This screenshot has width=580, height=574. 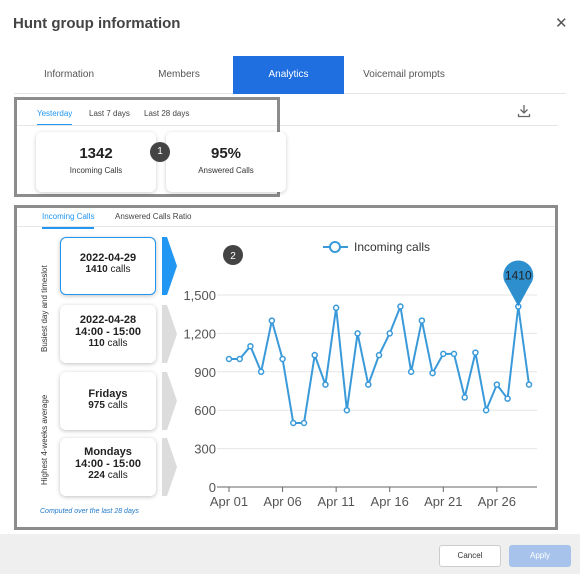 I want to click on apply-button: Apply, so click(x=540, y=556).